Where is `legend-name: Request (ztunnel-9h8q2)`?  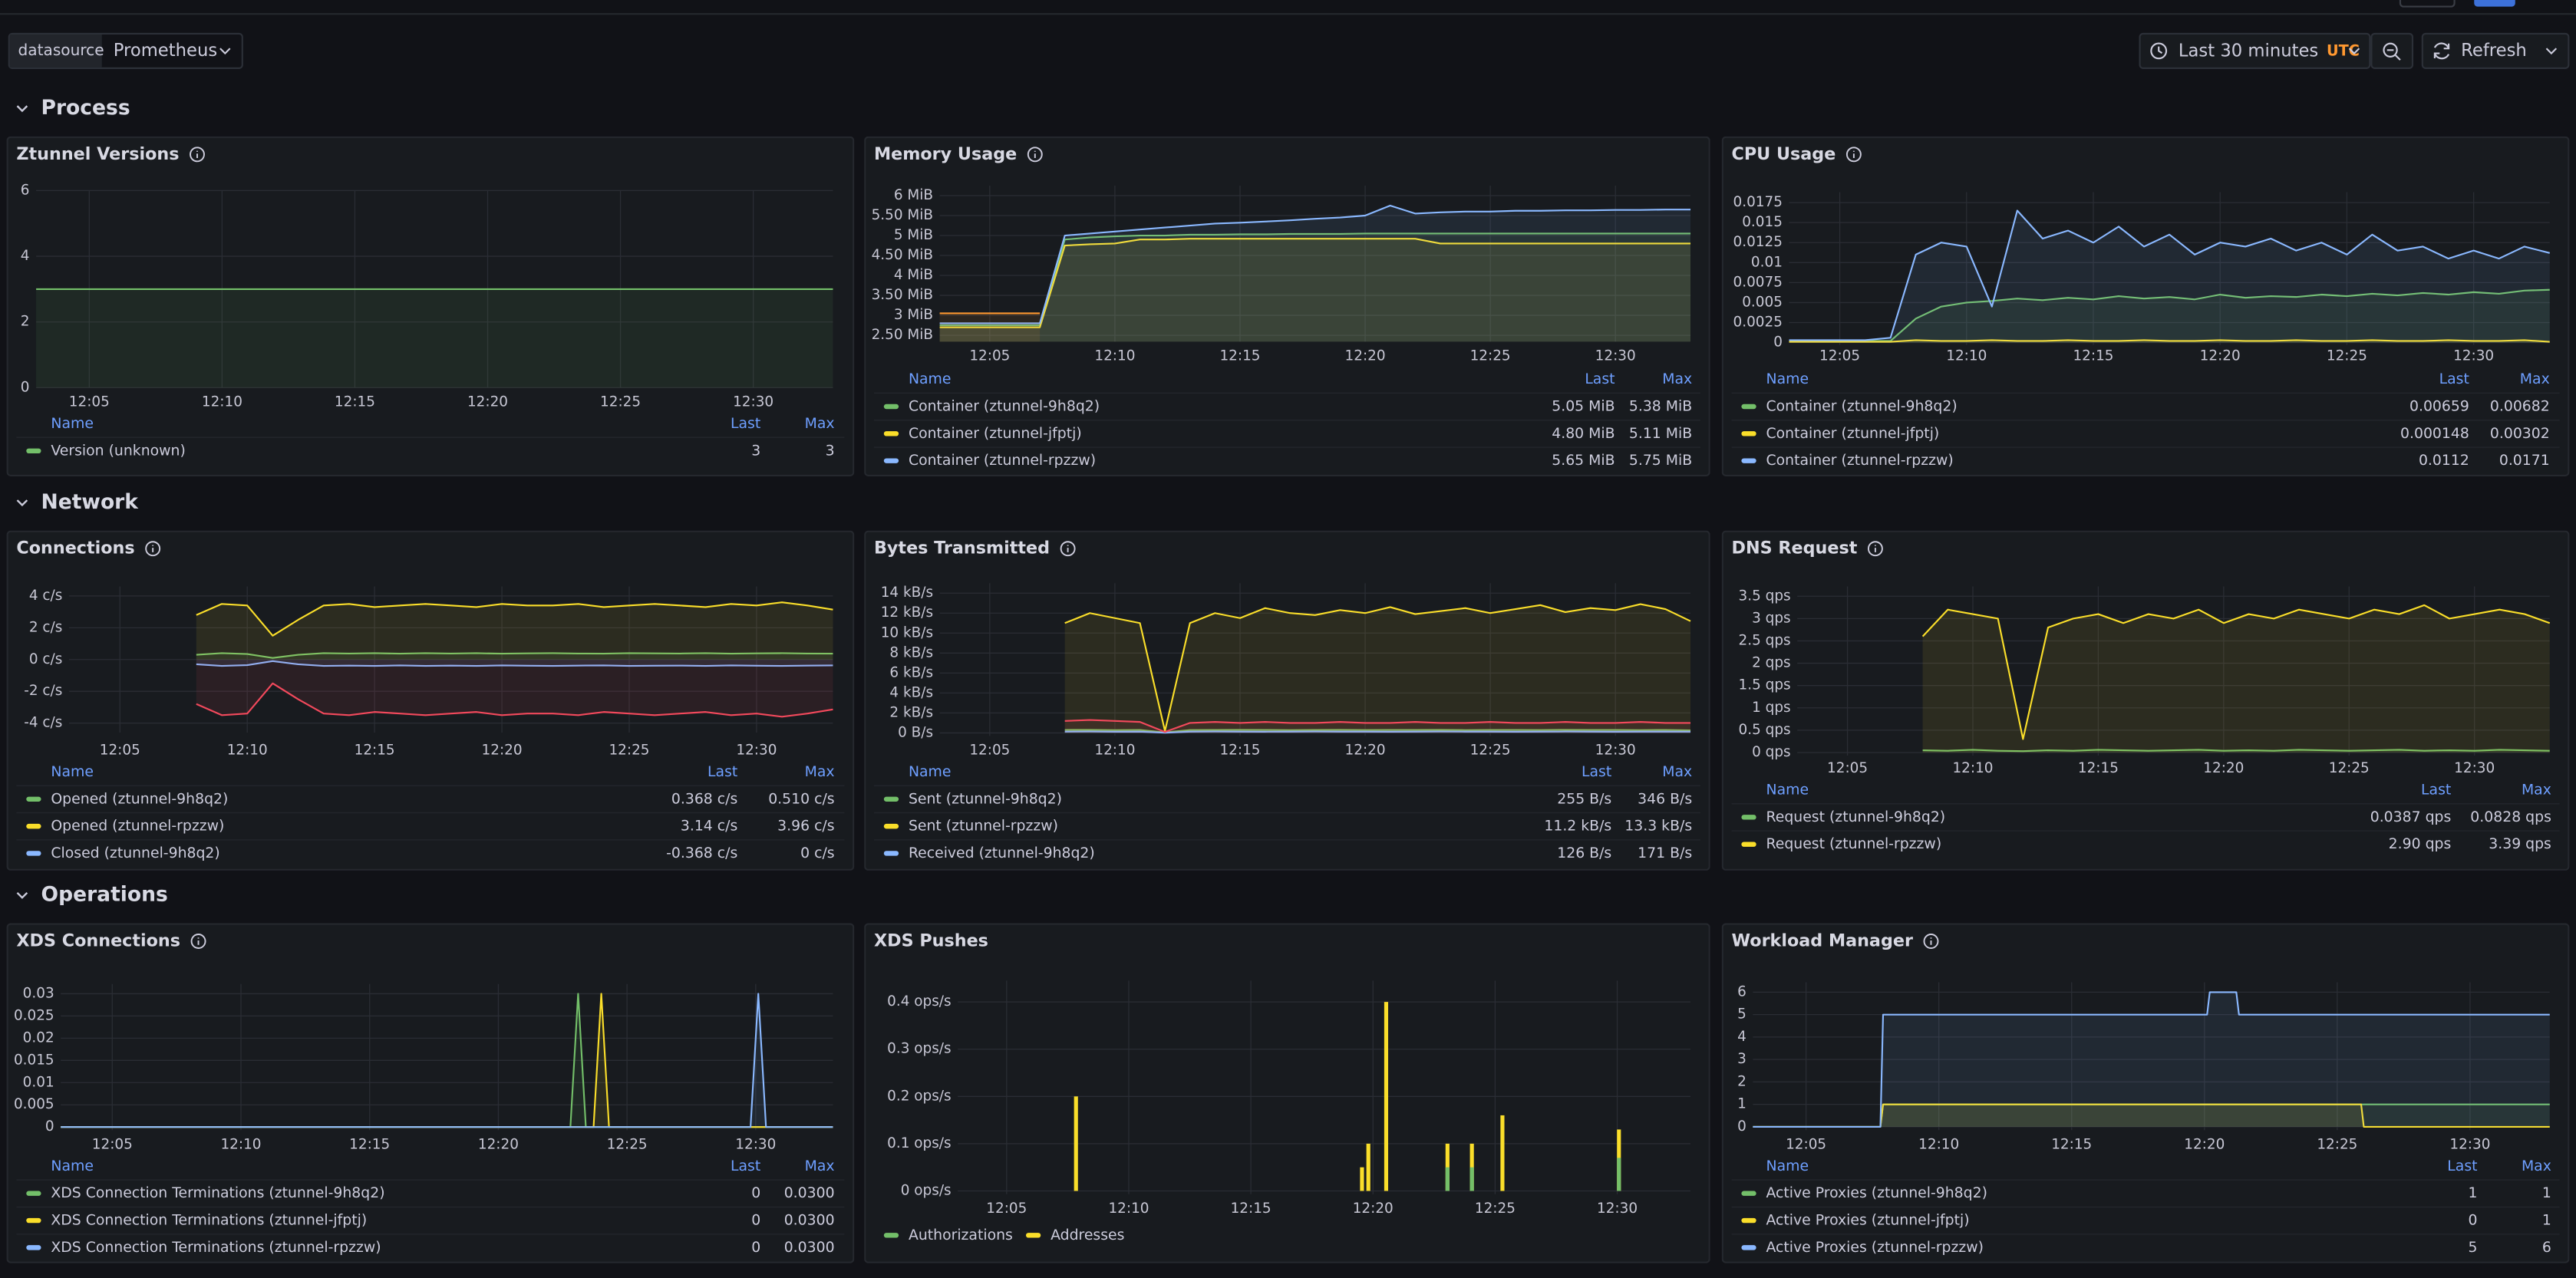
legend-name: Request (ztunnel-9h8q2) is located at coordinates (1856, 817).